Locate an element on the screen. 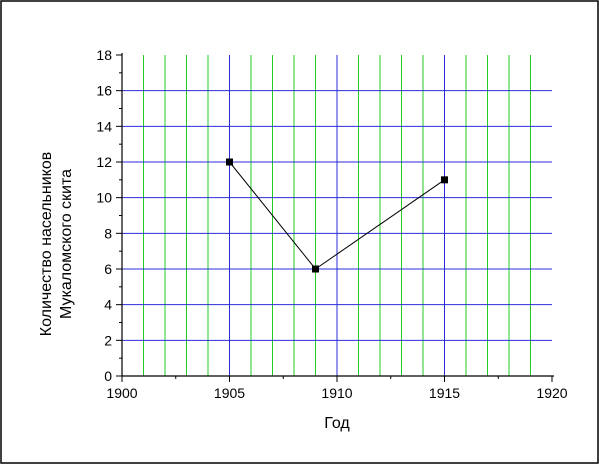 The width and height of the screenshot is (599, 464). x-tick-label: 1905 is located at coordinates (229, 393).